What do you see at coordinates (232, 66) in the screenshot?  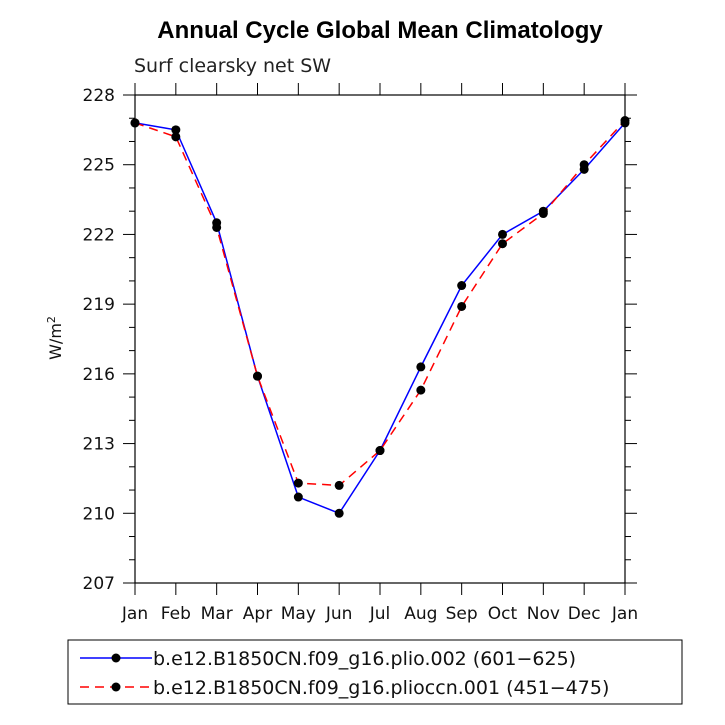 I see `chart-subtitle: Surf clearsky net SW` at bounding box center [232, 66].